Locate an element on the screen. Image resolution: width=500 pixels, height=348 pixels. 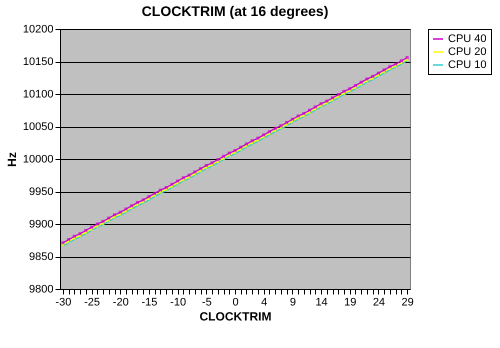
x-tick-label: -25 is located at coordinates (92, 302).